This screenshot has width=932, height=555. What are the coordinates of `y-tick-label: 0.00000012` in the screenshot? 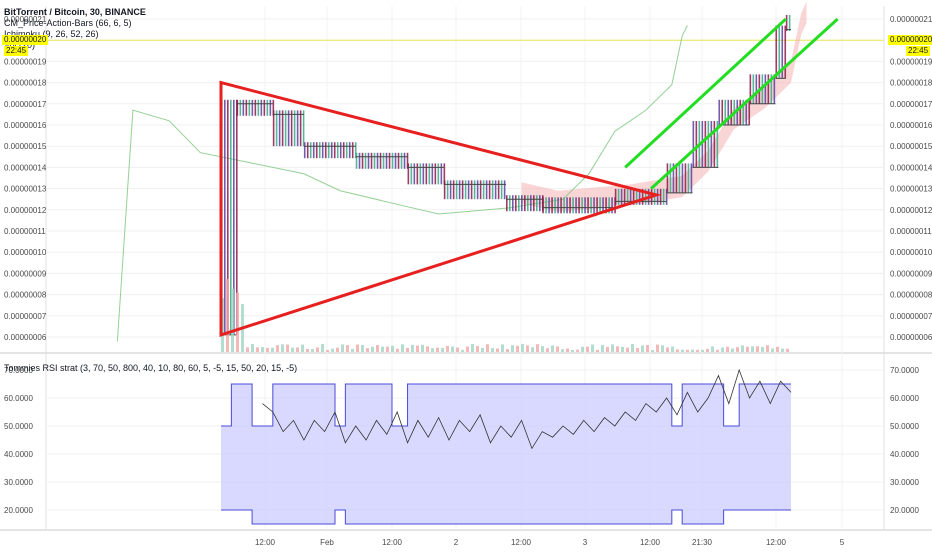 It's located at (25, 210).